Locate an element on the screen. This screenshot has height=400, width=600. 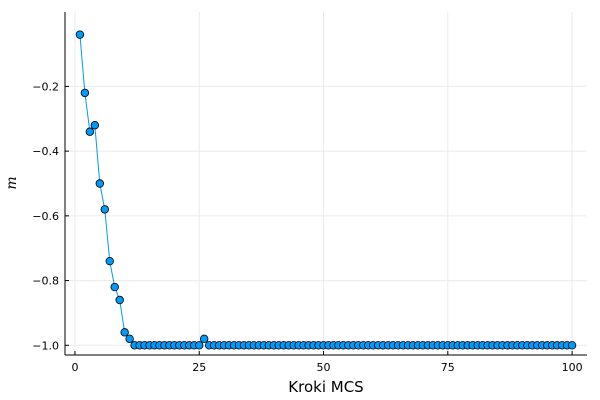
y-ticks: −0.2 −0.4 −0.6 −0.8 −1.0 is located at coordinates (50, 216).